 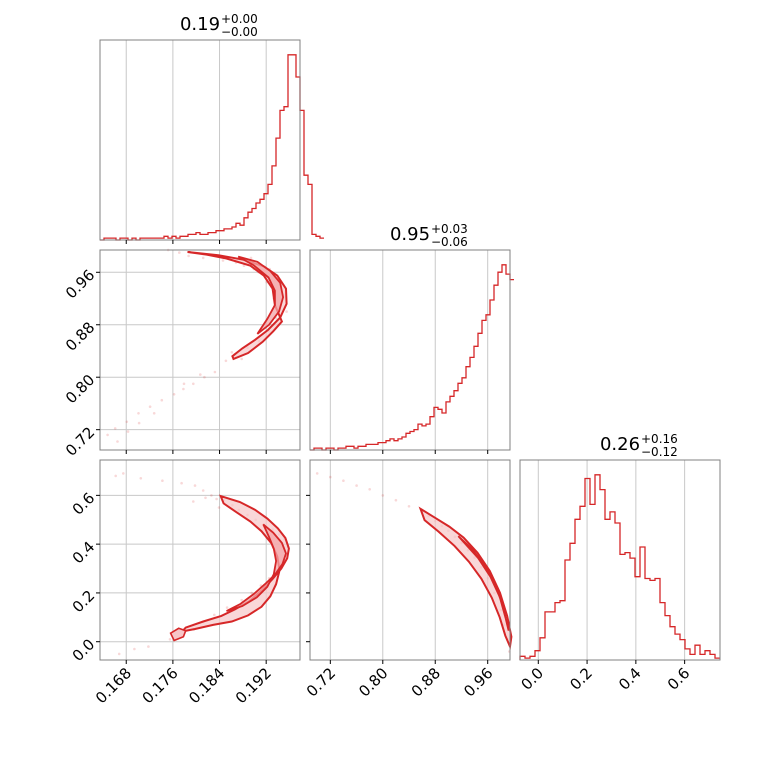 I want to click on xtick-label: 0.184, so click(x=206, y=685).